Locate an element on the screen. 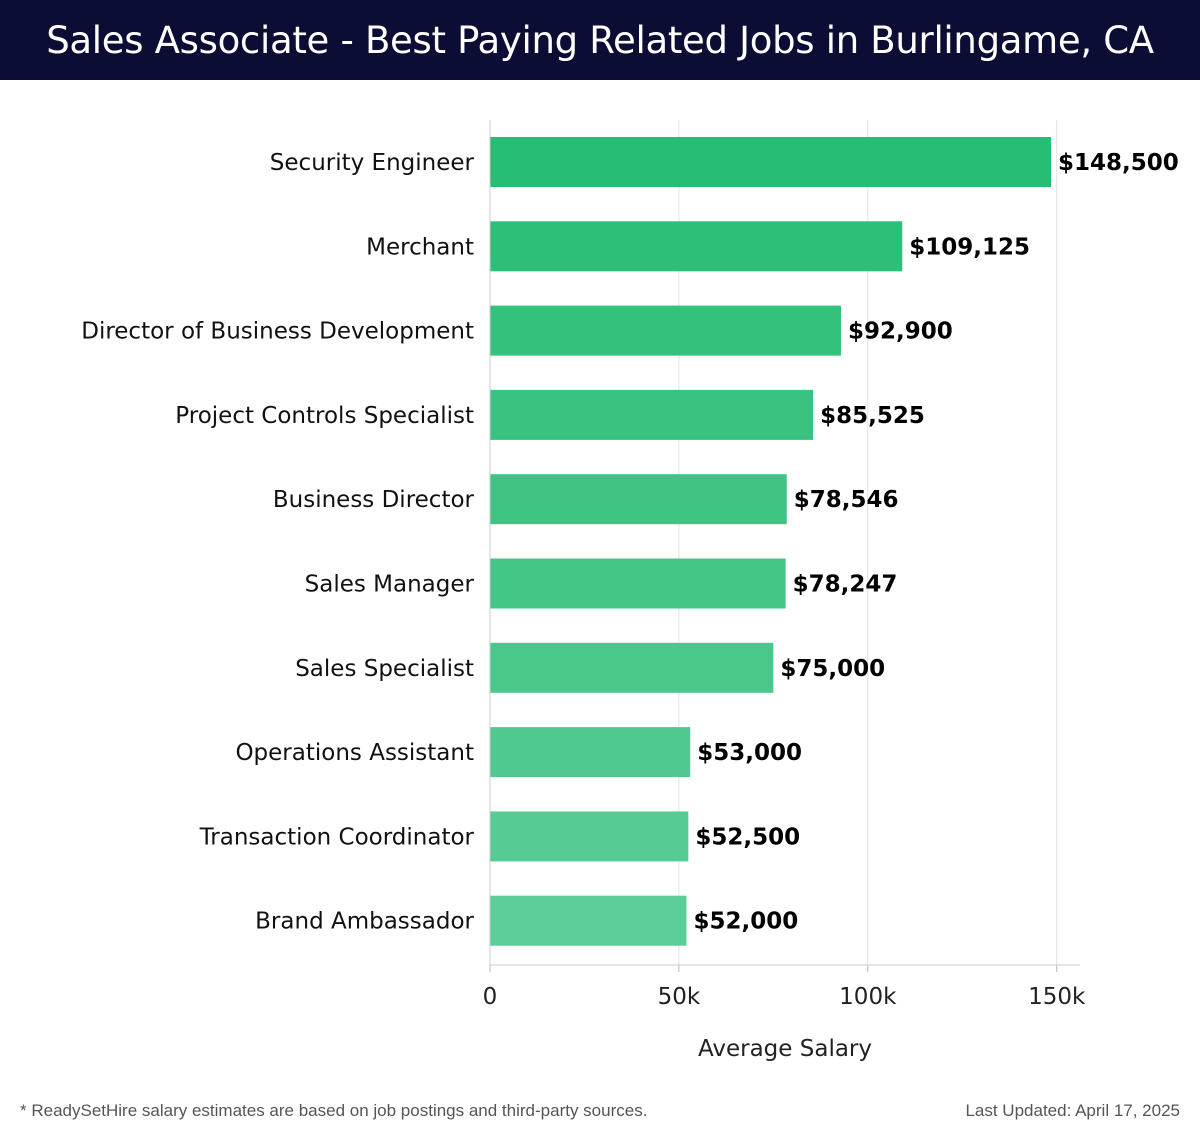  category-label: Merchant is located at coordinates (420, 247).